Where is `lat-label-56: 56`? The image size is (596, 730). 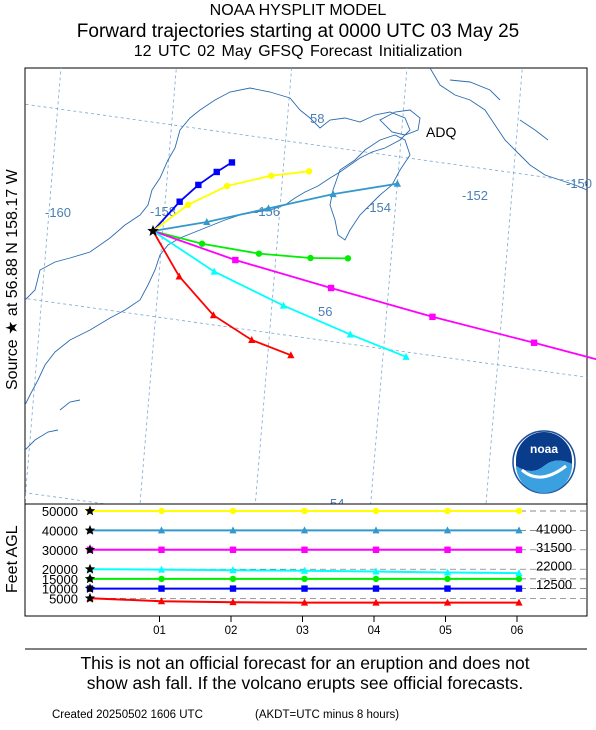 lat-label-56: 56 is located at coordinates (325, 311).